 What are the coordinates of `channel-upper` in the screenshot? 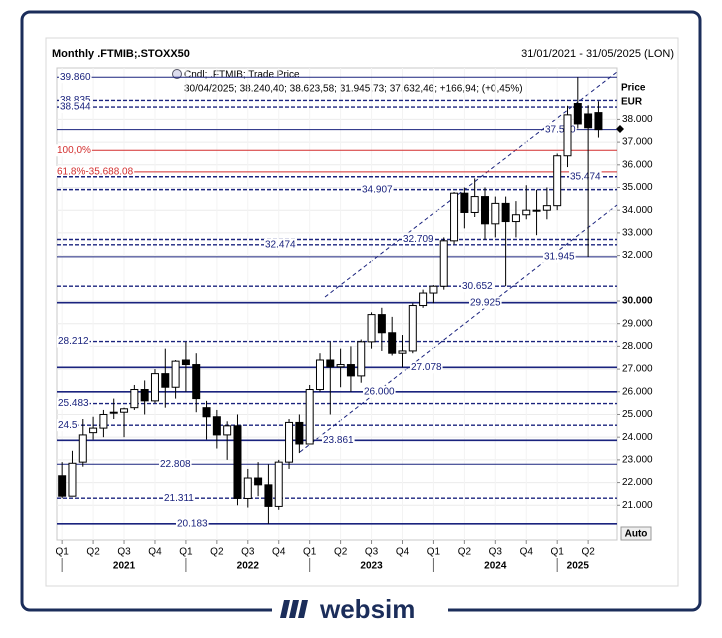 It's located at (471, 184).